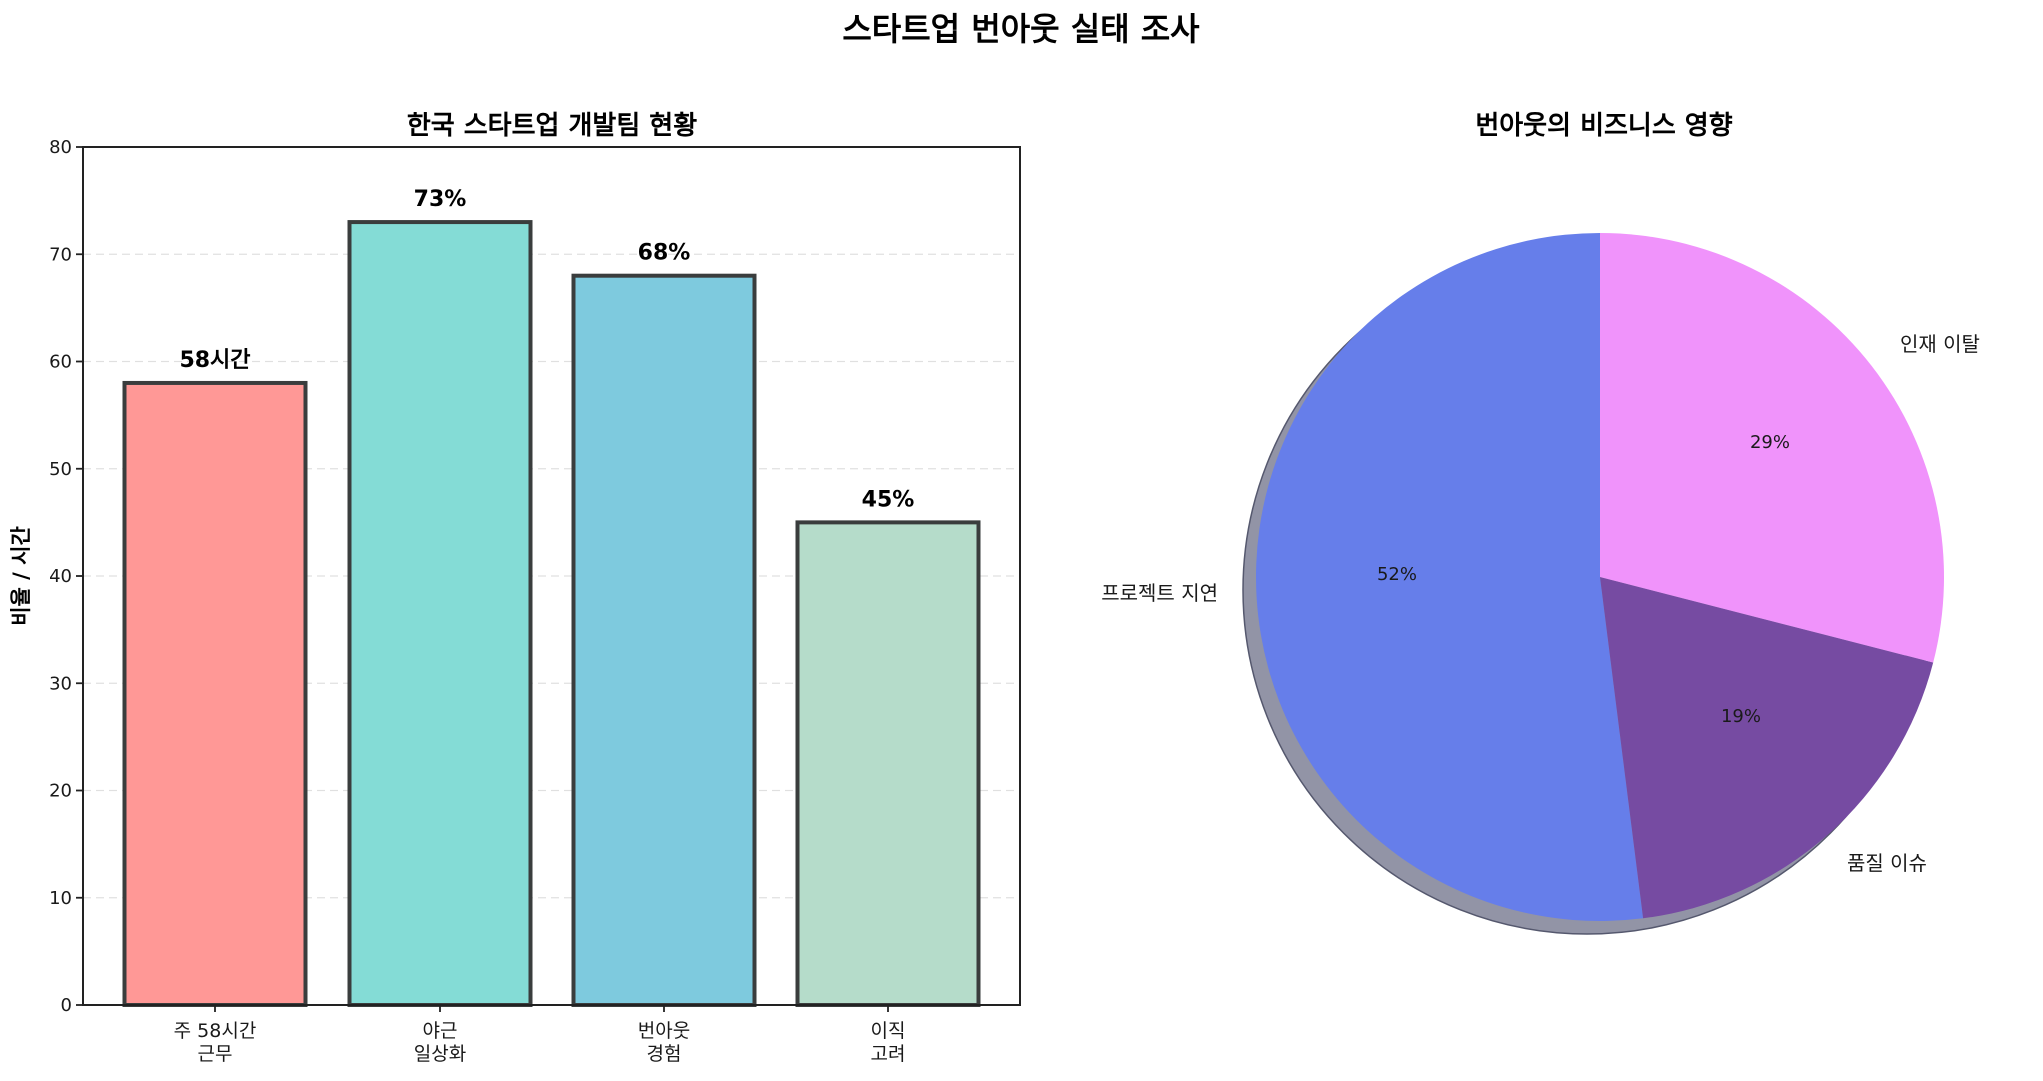 This screenshot has height=1081, width=2043. Describe the element at coordinates (1159, 593) in the screenshot. I see `pie-slice-label: 프로젝트 지연` at that location.